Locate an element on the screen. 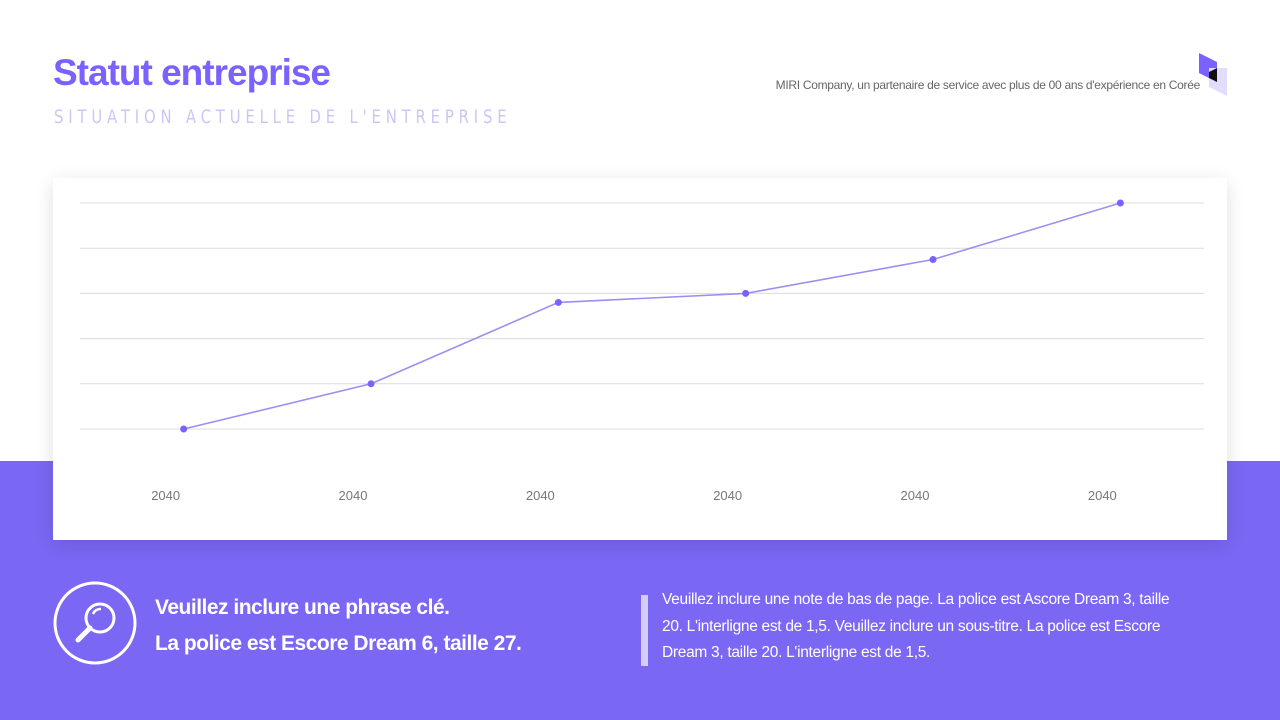 This screenshot has height=720, width=1280. divider is located at coordinates (644, 630).